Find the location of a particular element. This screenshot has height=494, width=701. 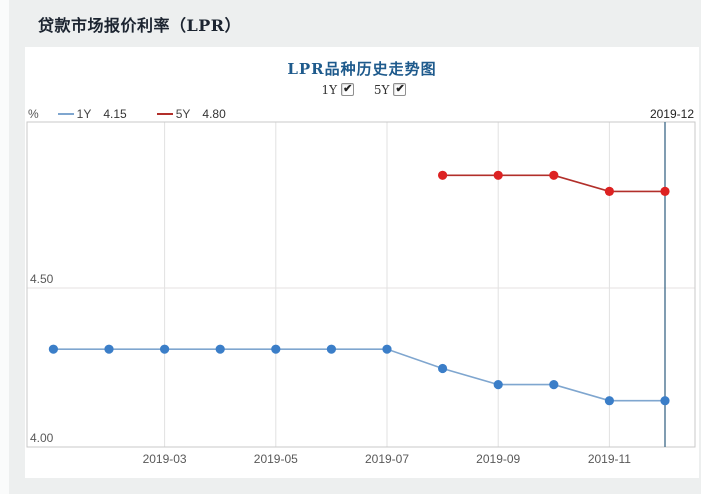

legend-item-1y: 1Y 4.15 is located at coordinates (92, 113).